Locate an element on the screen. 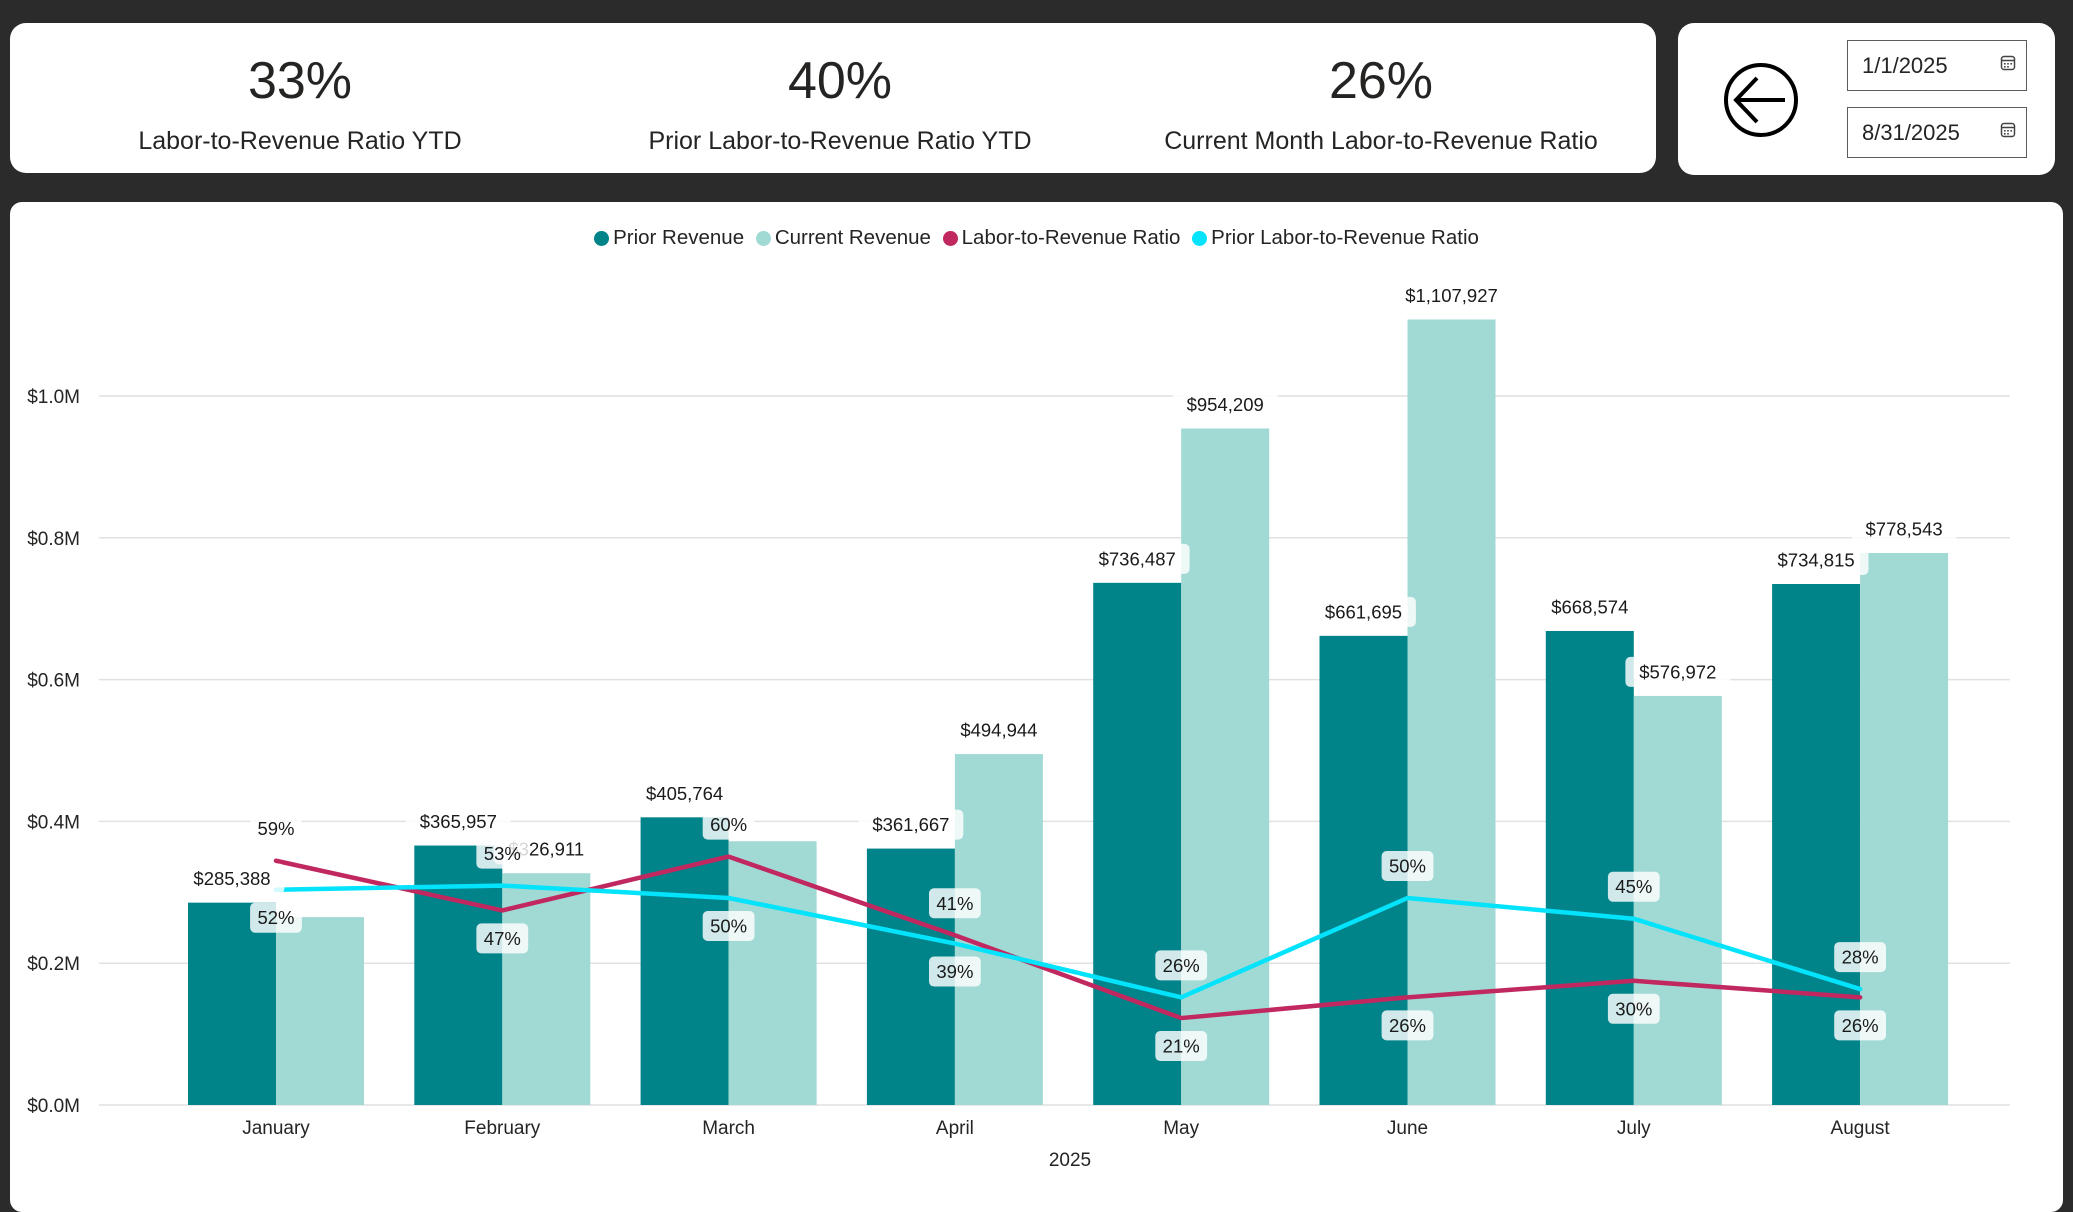 The width and height of the screenshot is (2073, 1212). x-axis-tick-label: May is located at coordinates (1181, 1128).